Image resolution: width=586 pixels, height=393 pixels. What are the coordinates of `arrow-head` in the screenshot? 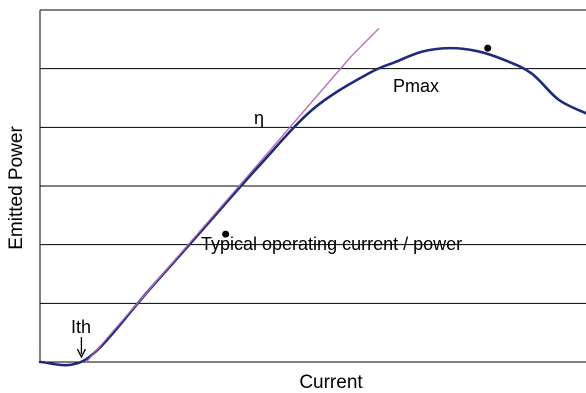 It's located at (81, 353).